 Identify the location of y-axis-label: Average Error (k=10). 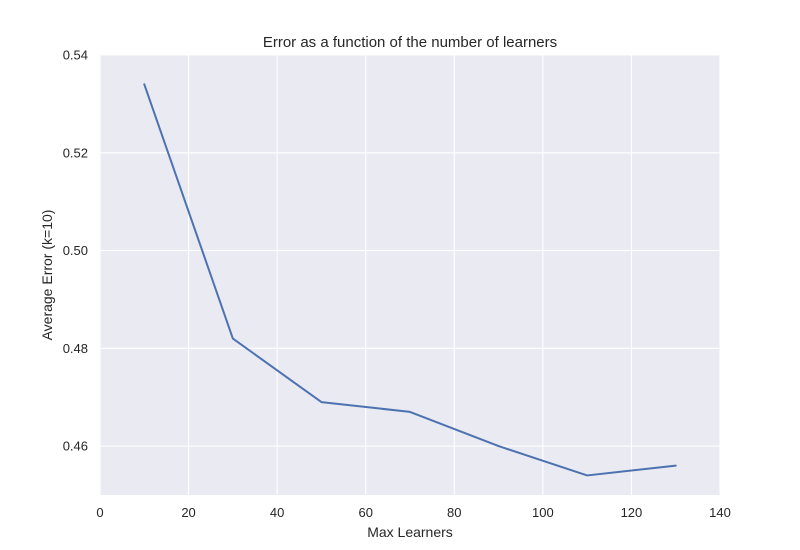
(47, 275).